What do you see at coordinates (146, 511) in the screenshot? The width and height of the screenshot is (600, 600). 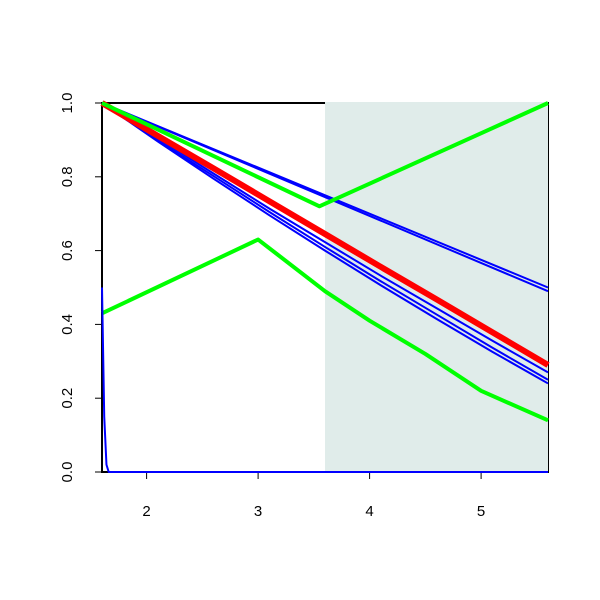 I see `x-tick-label: 2` at bounding box center [146, 511].